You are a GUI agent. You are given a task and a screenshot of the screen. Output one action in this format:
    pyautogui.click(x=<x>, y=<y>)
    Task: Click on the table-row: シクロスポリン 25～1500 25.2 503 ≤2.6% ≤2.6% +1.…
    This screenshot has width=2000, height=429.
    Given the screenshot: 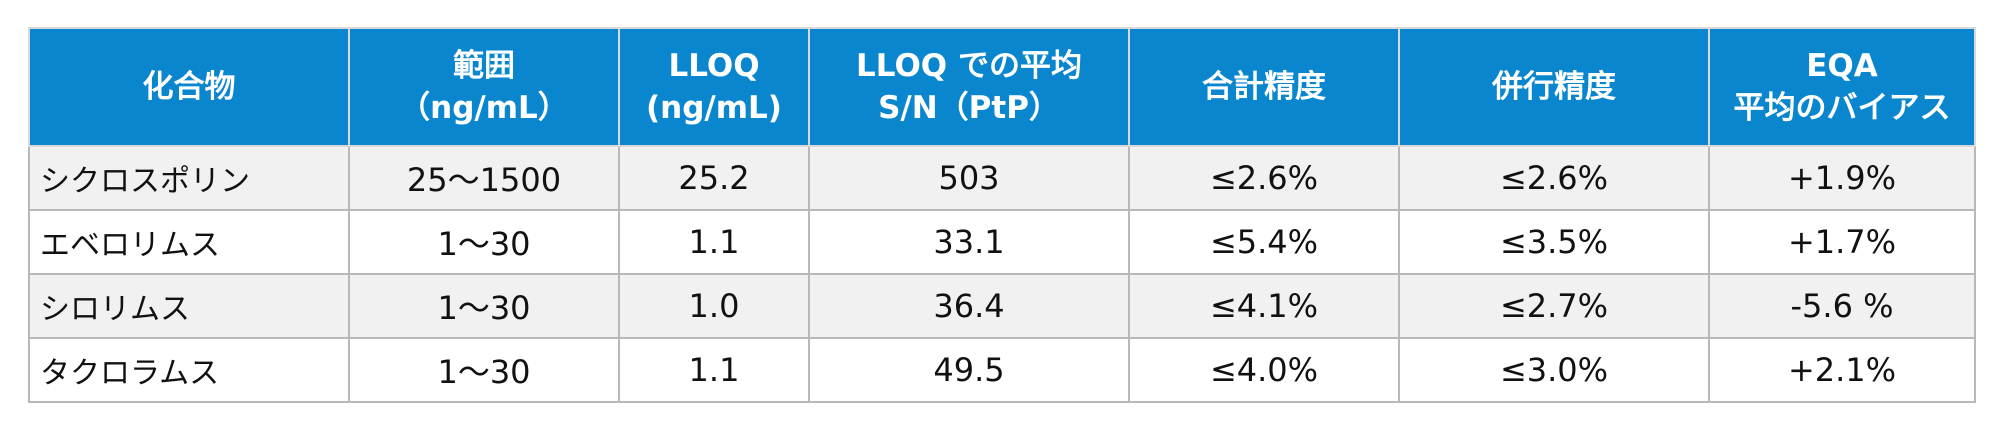 What is the action you would take?
    pyautogui.click(x=1002, y=178)
    